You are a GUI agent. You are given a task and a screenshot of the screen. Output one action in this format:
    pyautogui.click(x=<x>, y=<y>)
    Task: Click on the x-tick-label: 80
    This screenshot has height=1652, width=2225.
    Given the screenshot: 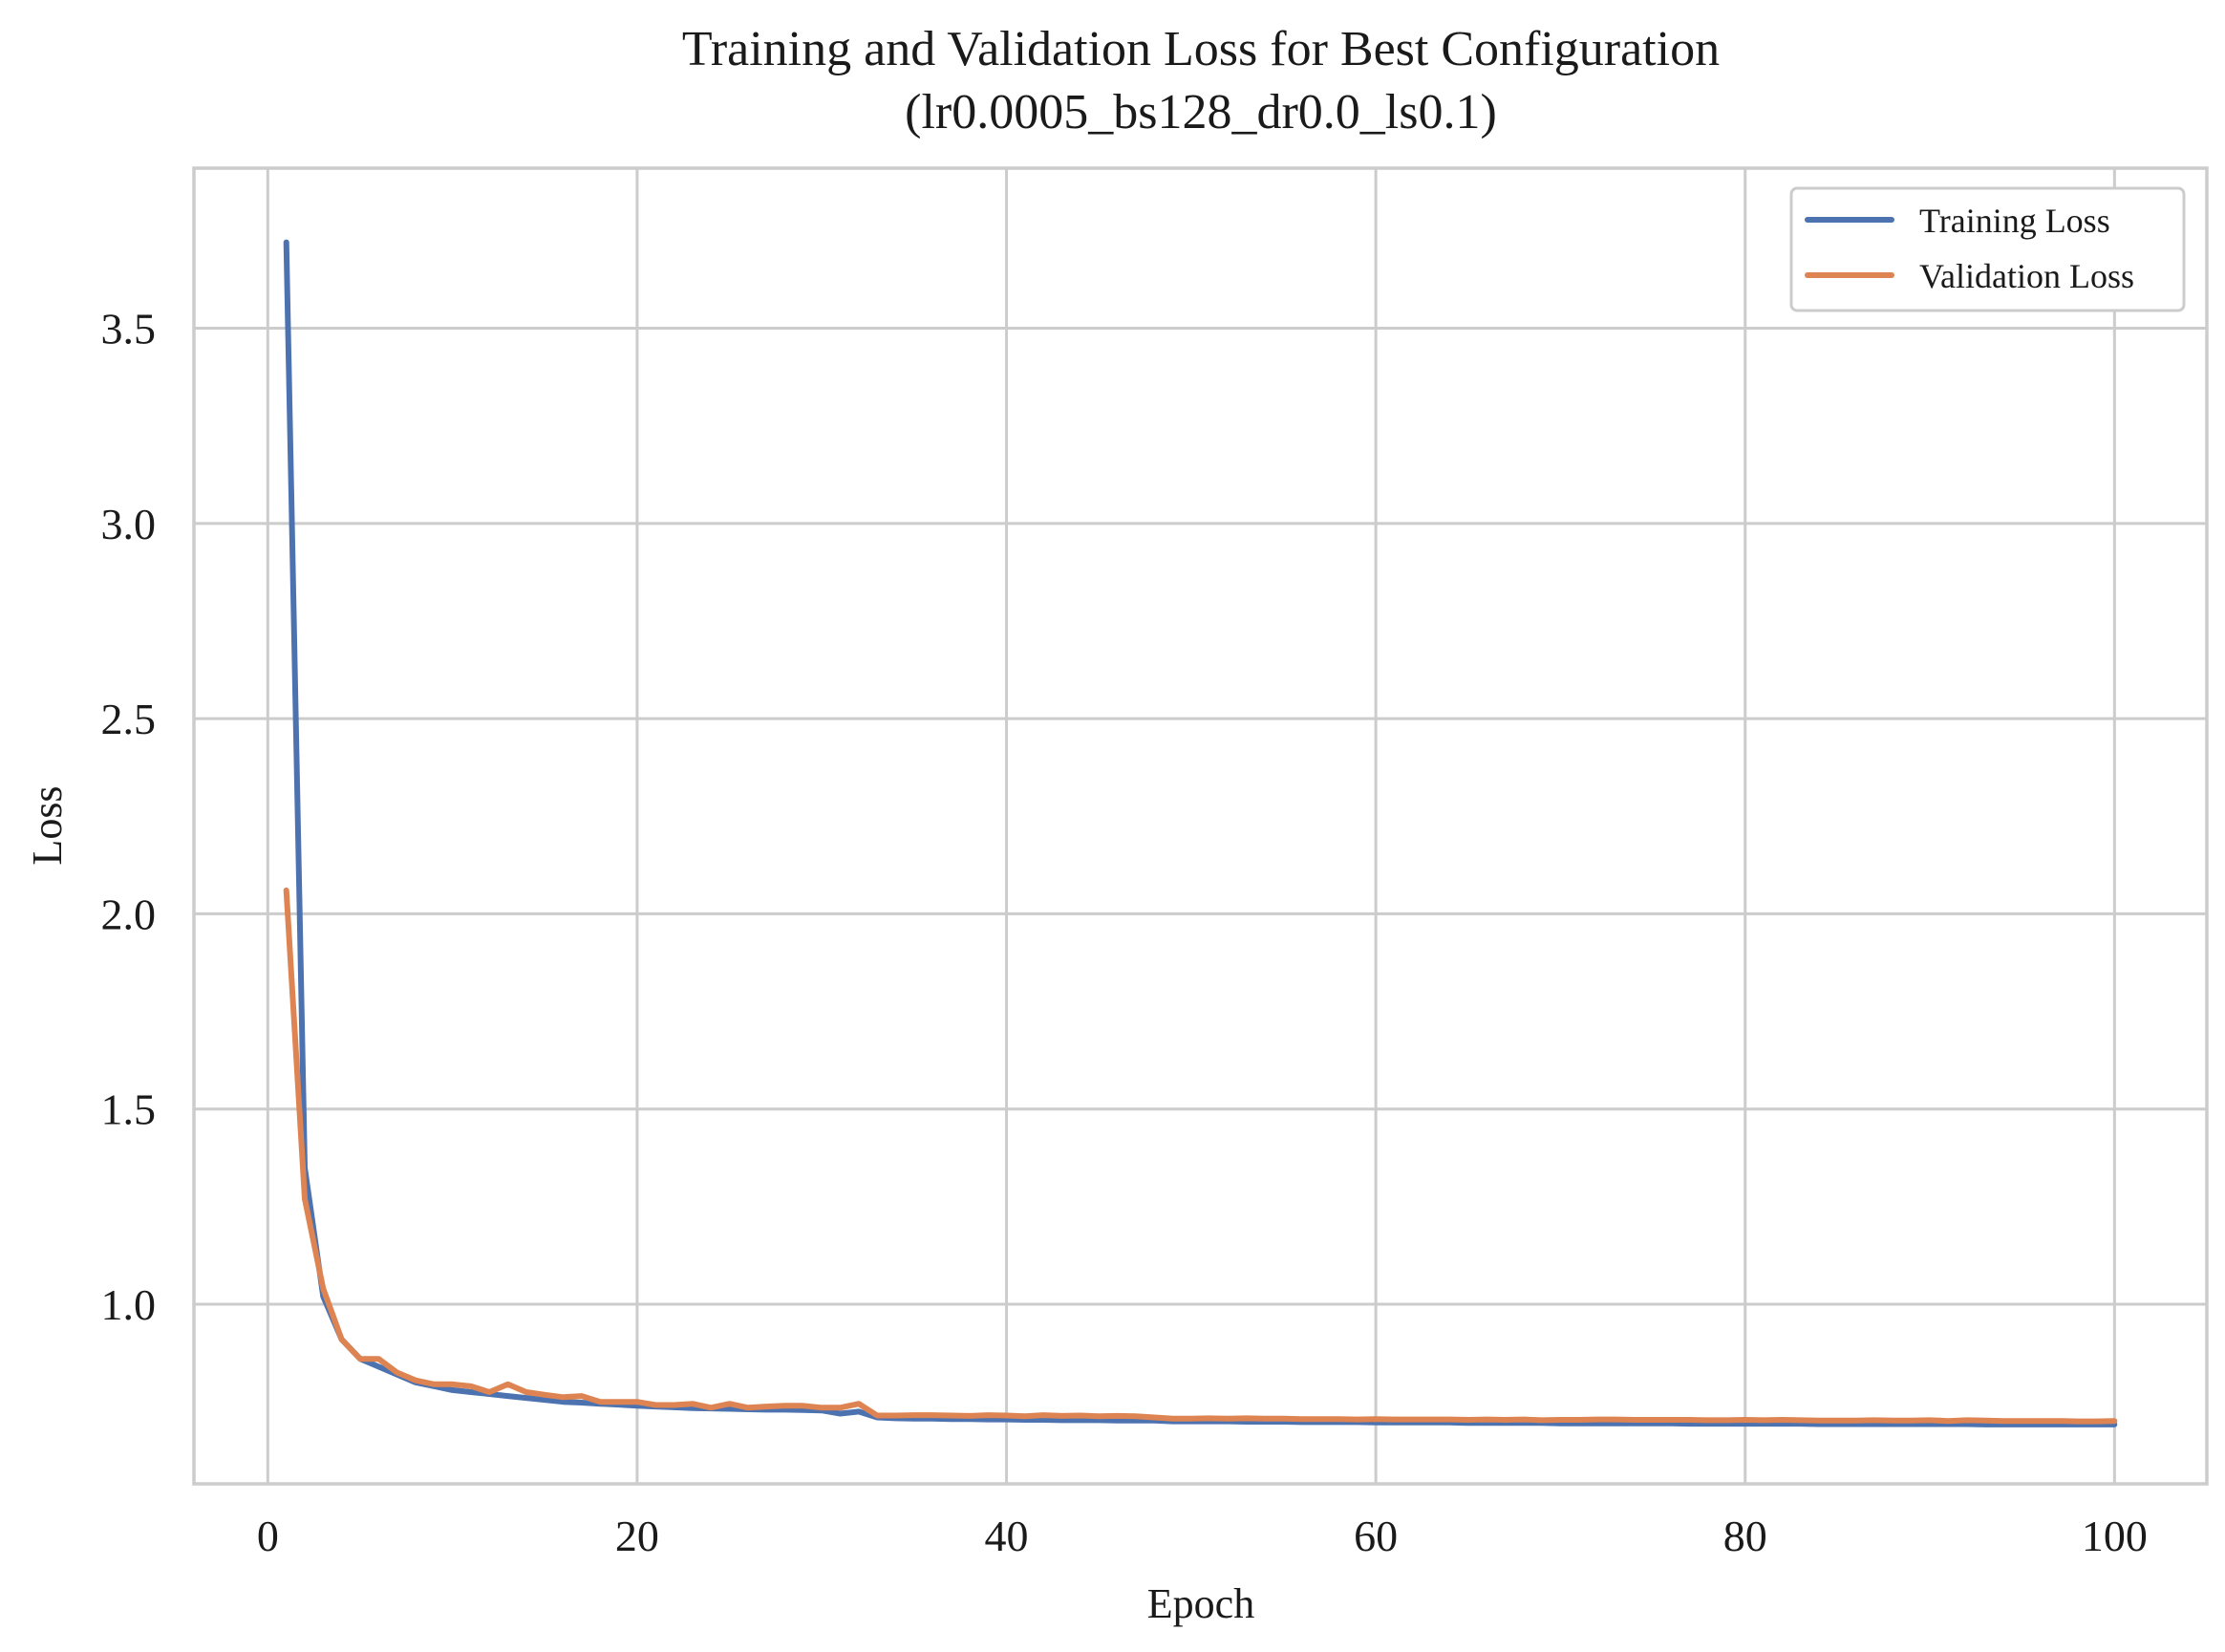 What is the action you would take?
    pyautogui.click(x=1745, y=1536)
    